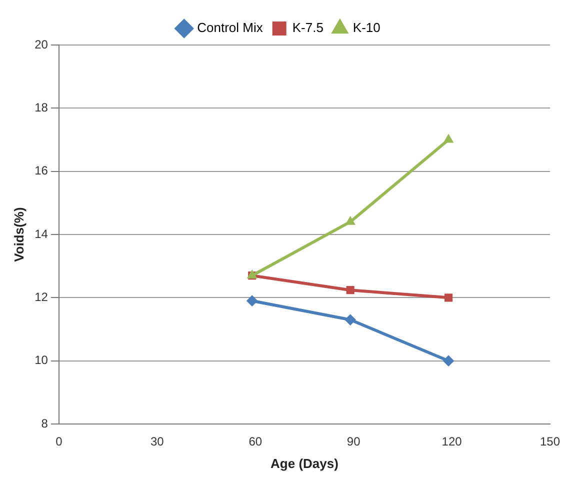 The width and height of the screenshot is (572, 484). I want to click on legend-label: Control Mix, so click(230, 28).